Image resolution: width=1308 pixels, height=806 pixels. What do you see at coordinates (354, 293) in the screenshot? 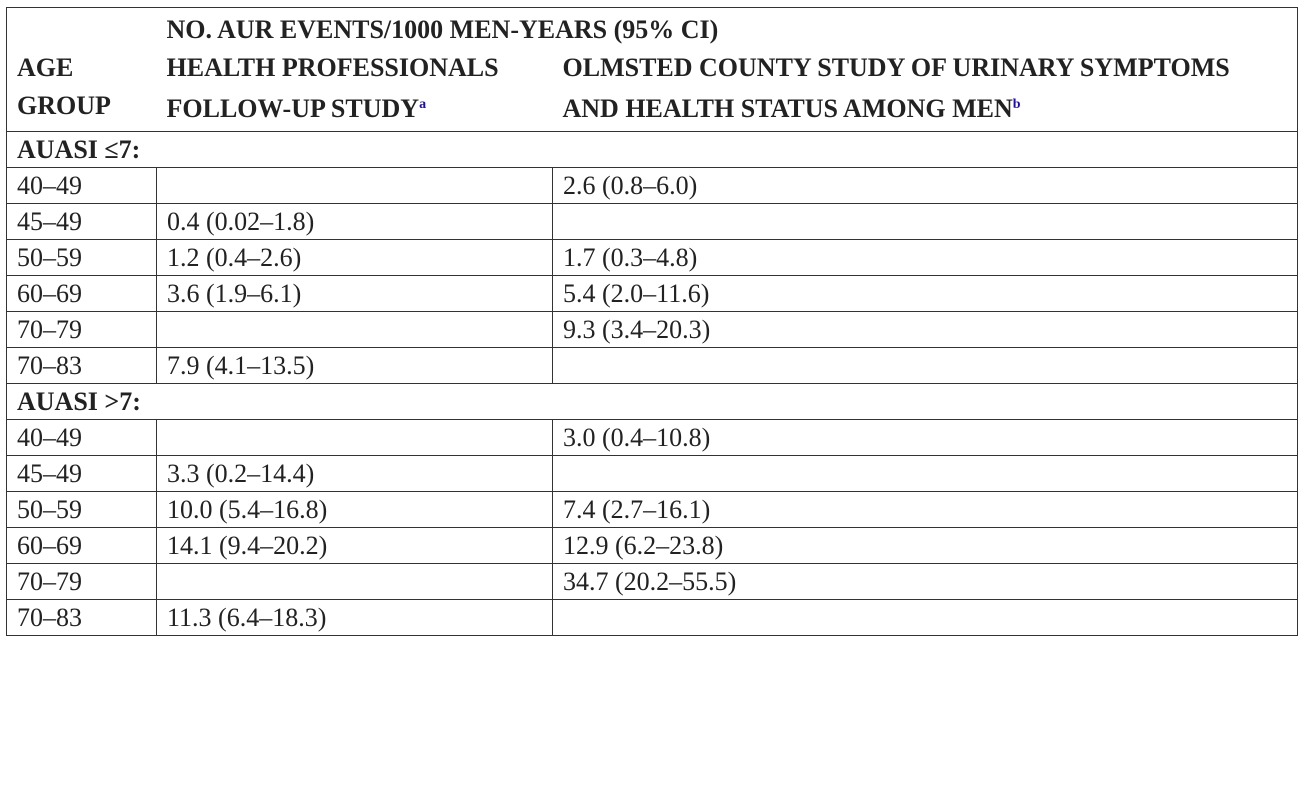
I see `hpfs-cell: 3.6 (1.9–6.1)` at bounding box center [354, 293].